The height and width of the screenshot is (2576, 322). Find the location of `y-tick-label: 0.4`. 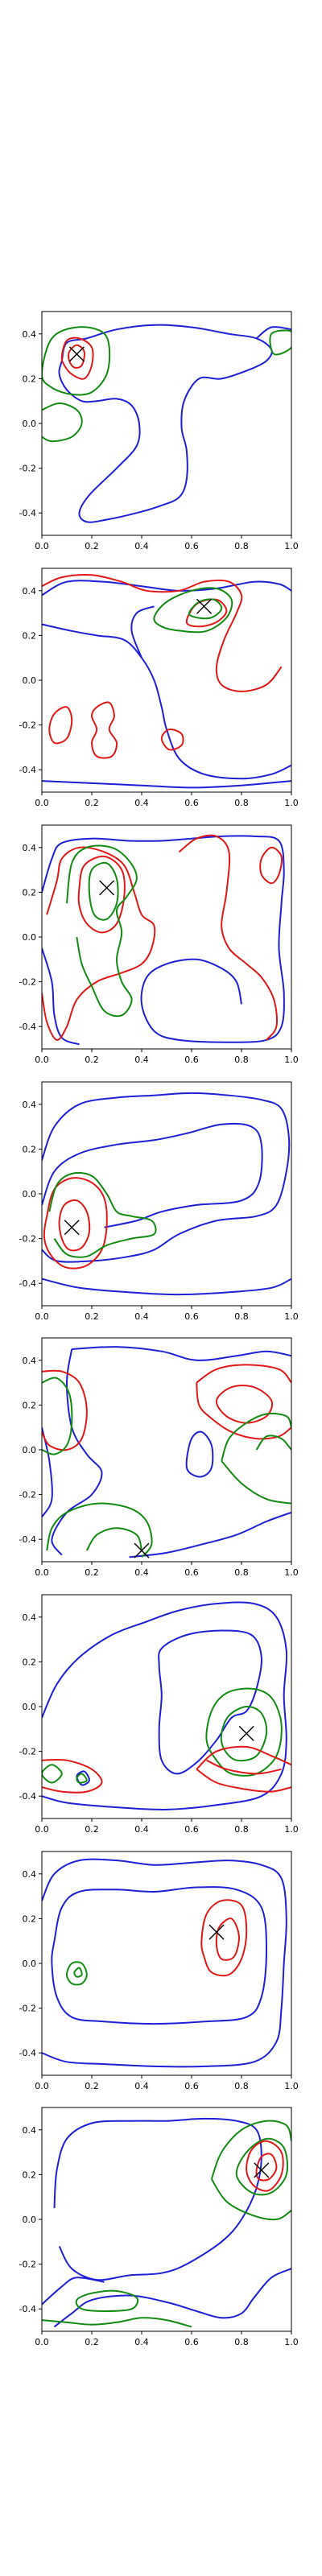

y-tick-label: 0.4 is located at coordinates (30, 2130).